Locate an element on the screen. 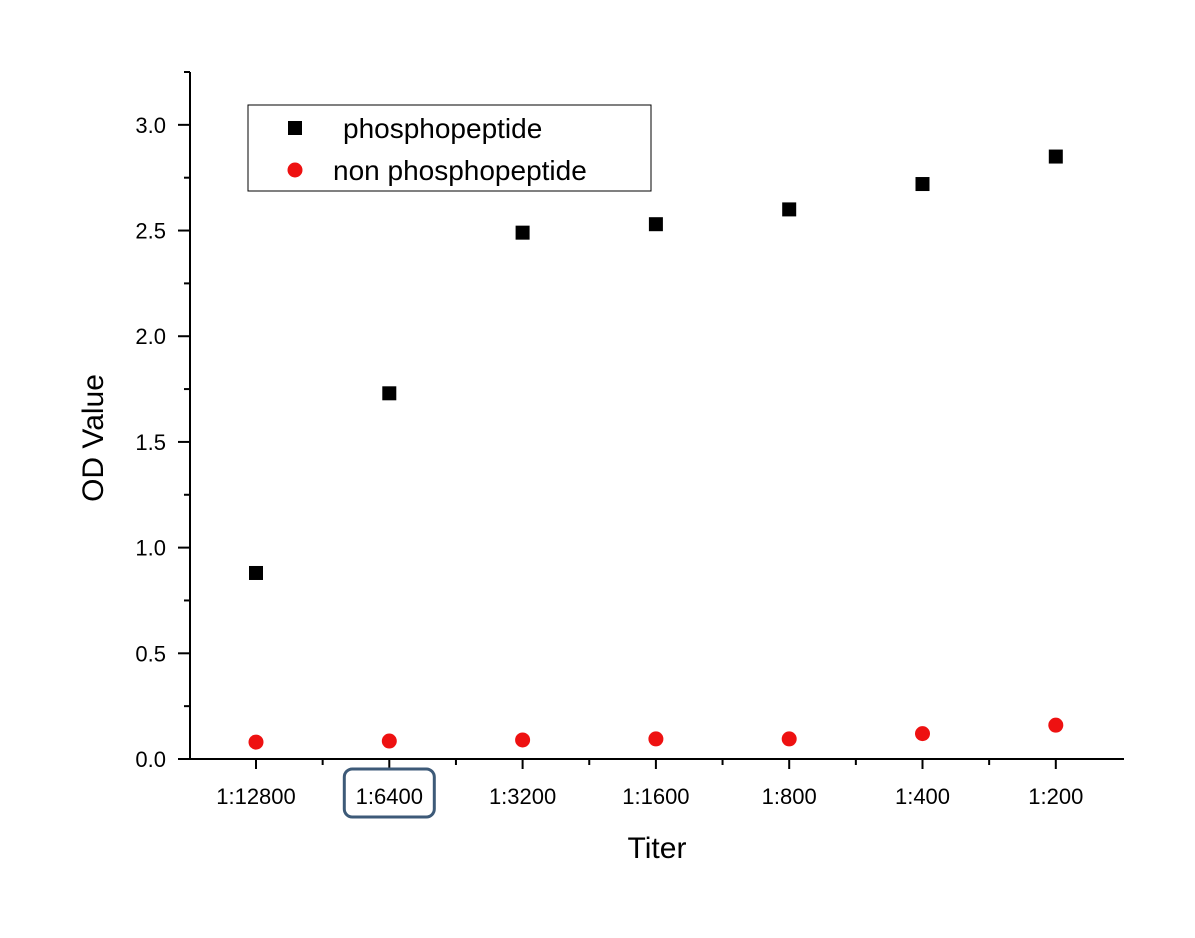 This screenshot has width=1195, height=938. x-axis-ticks: 1:12800 1:6400 1:3200 1:1600 1:800 1:400 1:200 is located at coordinates (649, 789).